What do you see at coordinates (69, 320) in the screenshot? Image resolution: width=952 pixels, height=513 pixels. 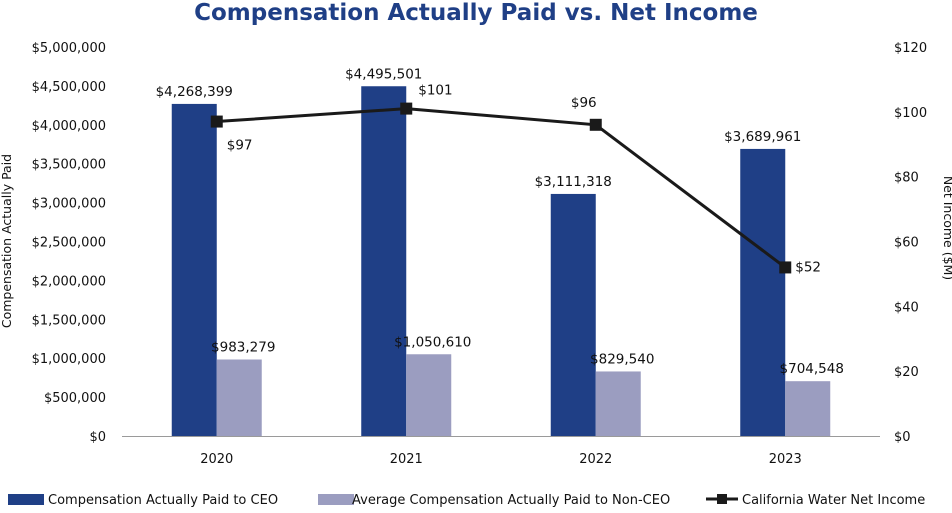 I see `y-tick-label: $1,500,000` at bounding box center [69, 320].